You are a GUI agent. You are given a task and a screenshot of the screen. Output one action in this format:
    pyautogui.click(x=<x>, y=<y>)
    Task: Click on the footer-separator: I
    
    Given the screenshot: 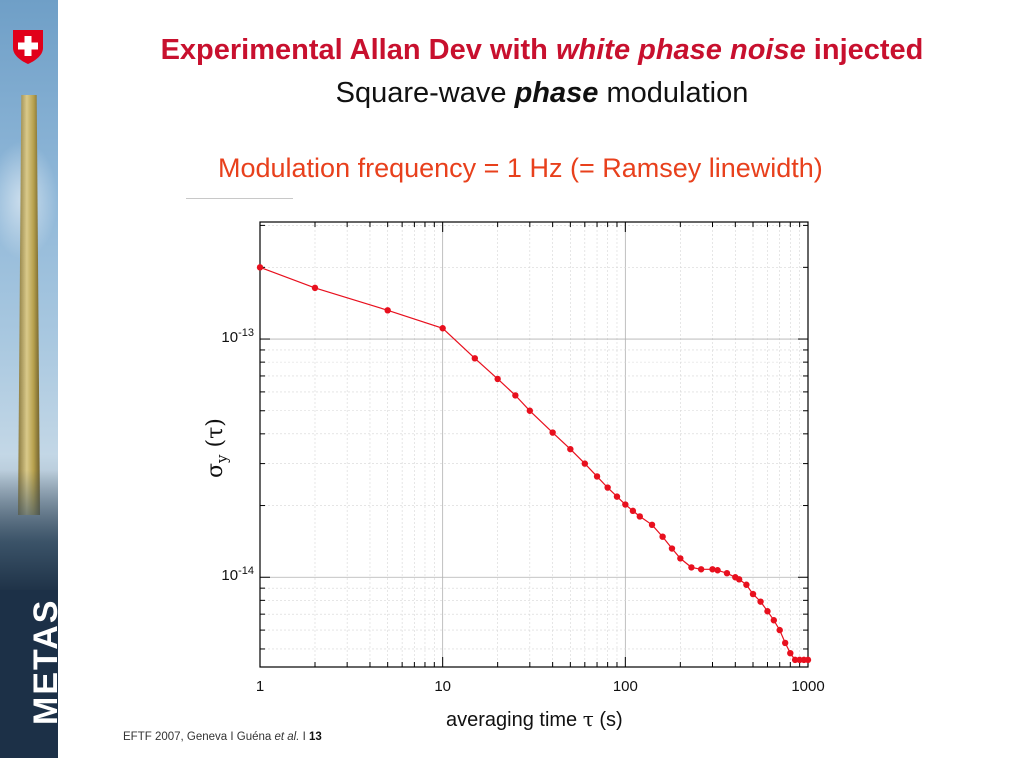 What is the action you would take?
    pyautogui.click(x=304, y=737)
    